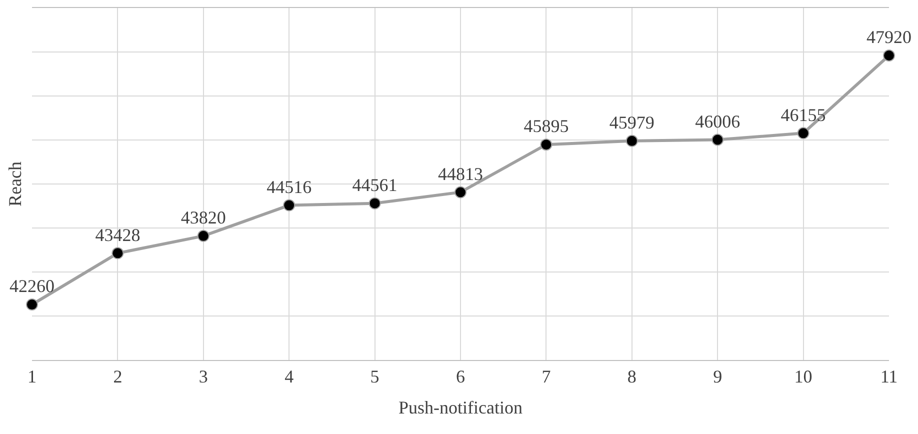 The height and width of the screenshot is (434, 918). I want to click on y-axis-title: Reach, so click(15, 184).